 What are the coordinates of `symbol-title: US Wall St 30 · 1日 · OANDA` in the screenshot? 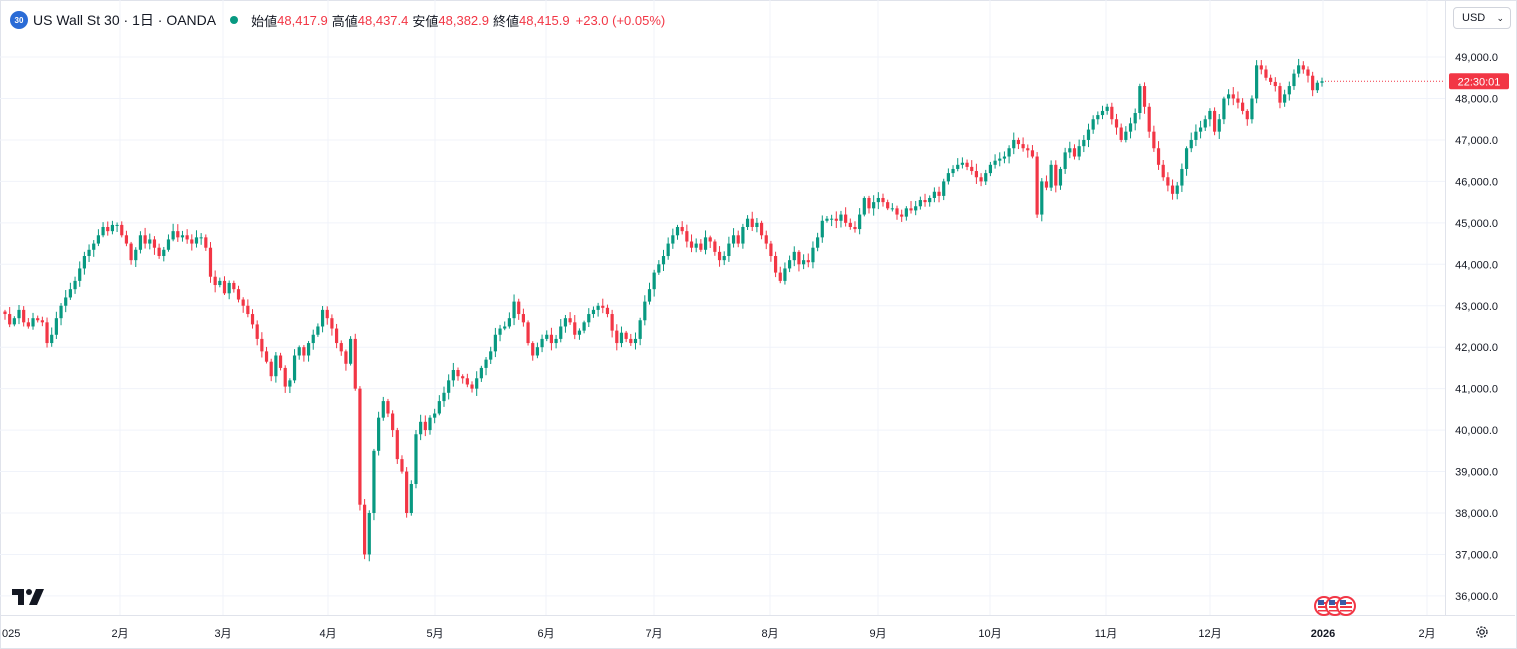 It's located at (124, 20).